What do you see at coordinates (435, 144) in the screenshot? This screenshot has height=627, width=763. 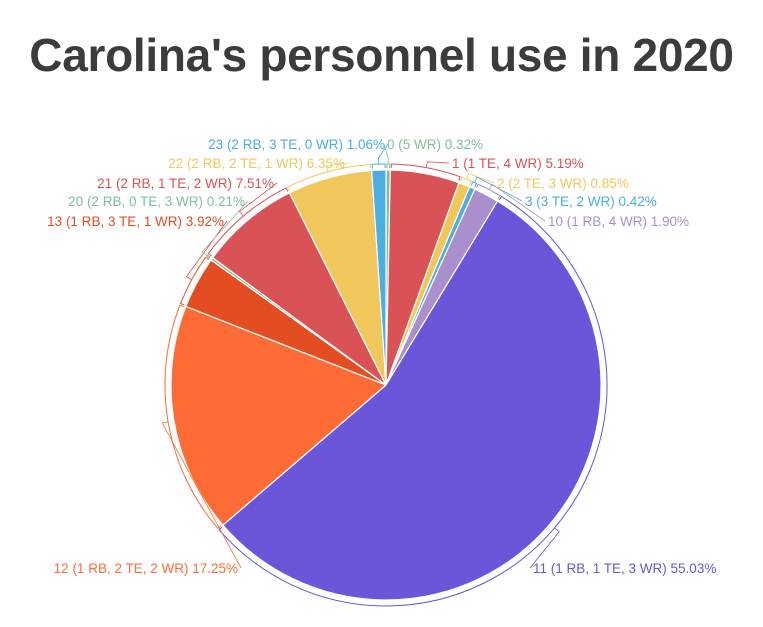 I see `slice-label: 0 (5 WR) 0.32%` at bounding box center [435, 144].